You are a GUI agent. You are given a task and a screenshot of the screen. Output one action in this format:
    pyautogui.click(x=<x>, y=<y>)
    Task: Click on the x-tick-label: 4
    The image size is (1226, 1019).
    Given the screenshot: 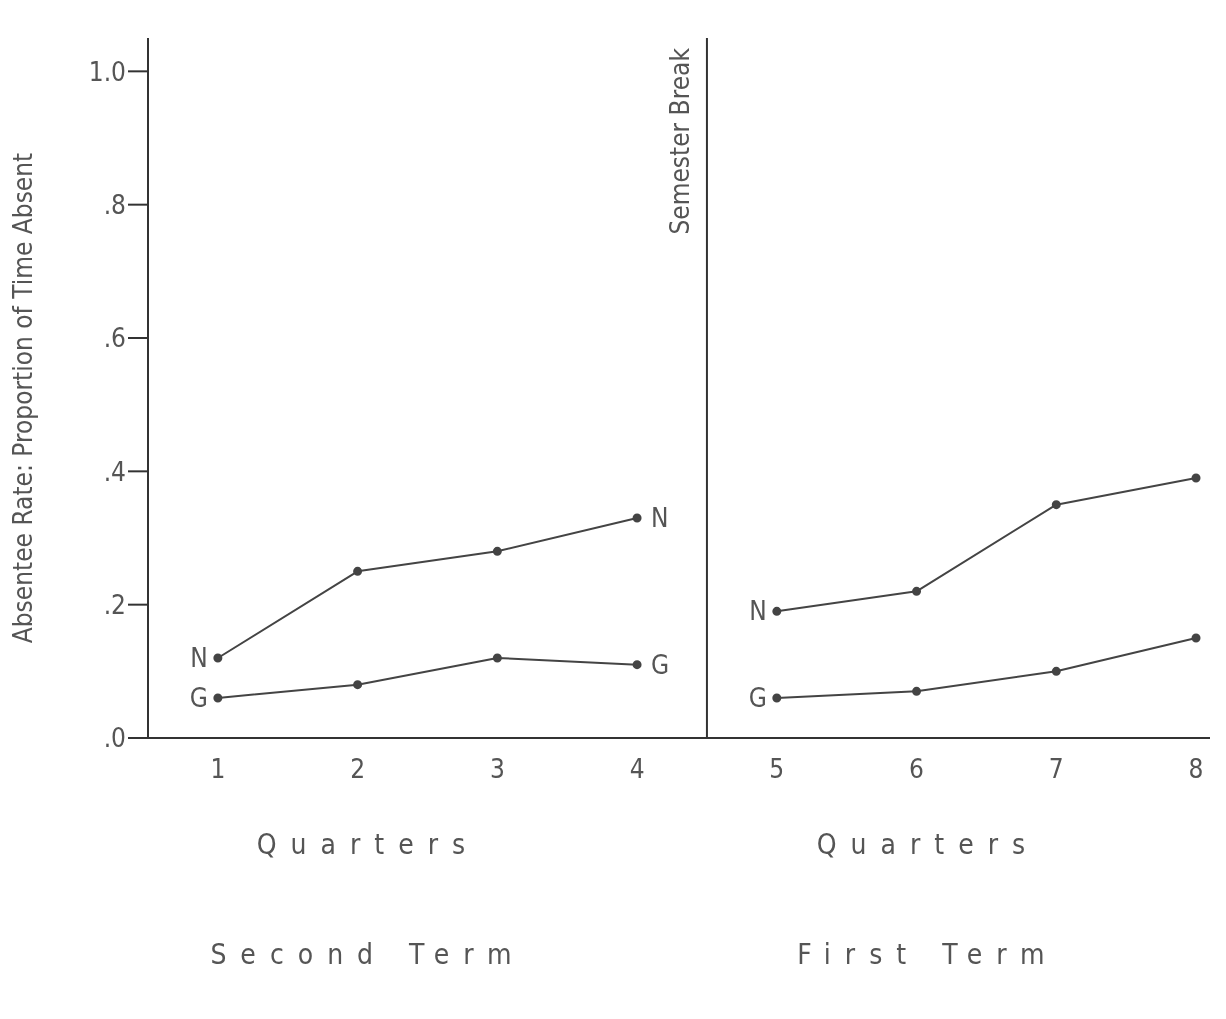 What is the action you would take?
    pyautogui.click(x=637, y=769)
    